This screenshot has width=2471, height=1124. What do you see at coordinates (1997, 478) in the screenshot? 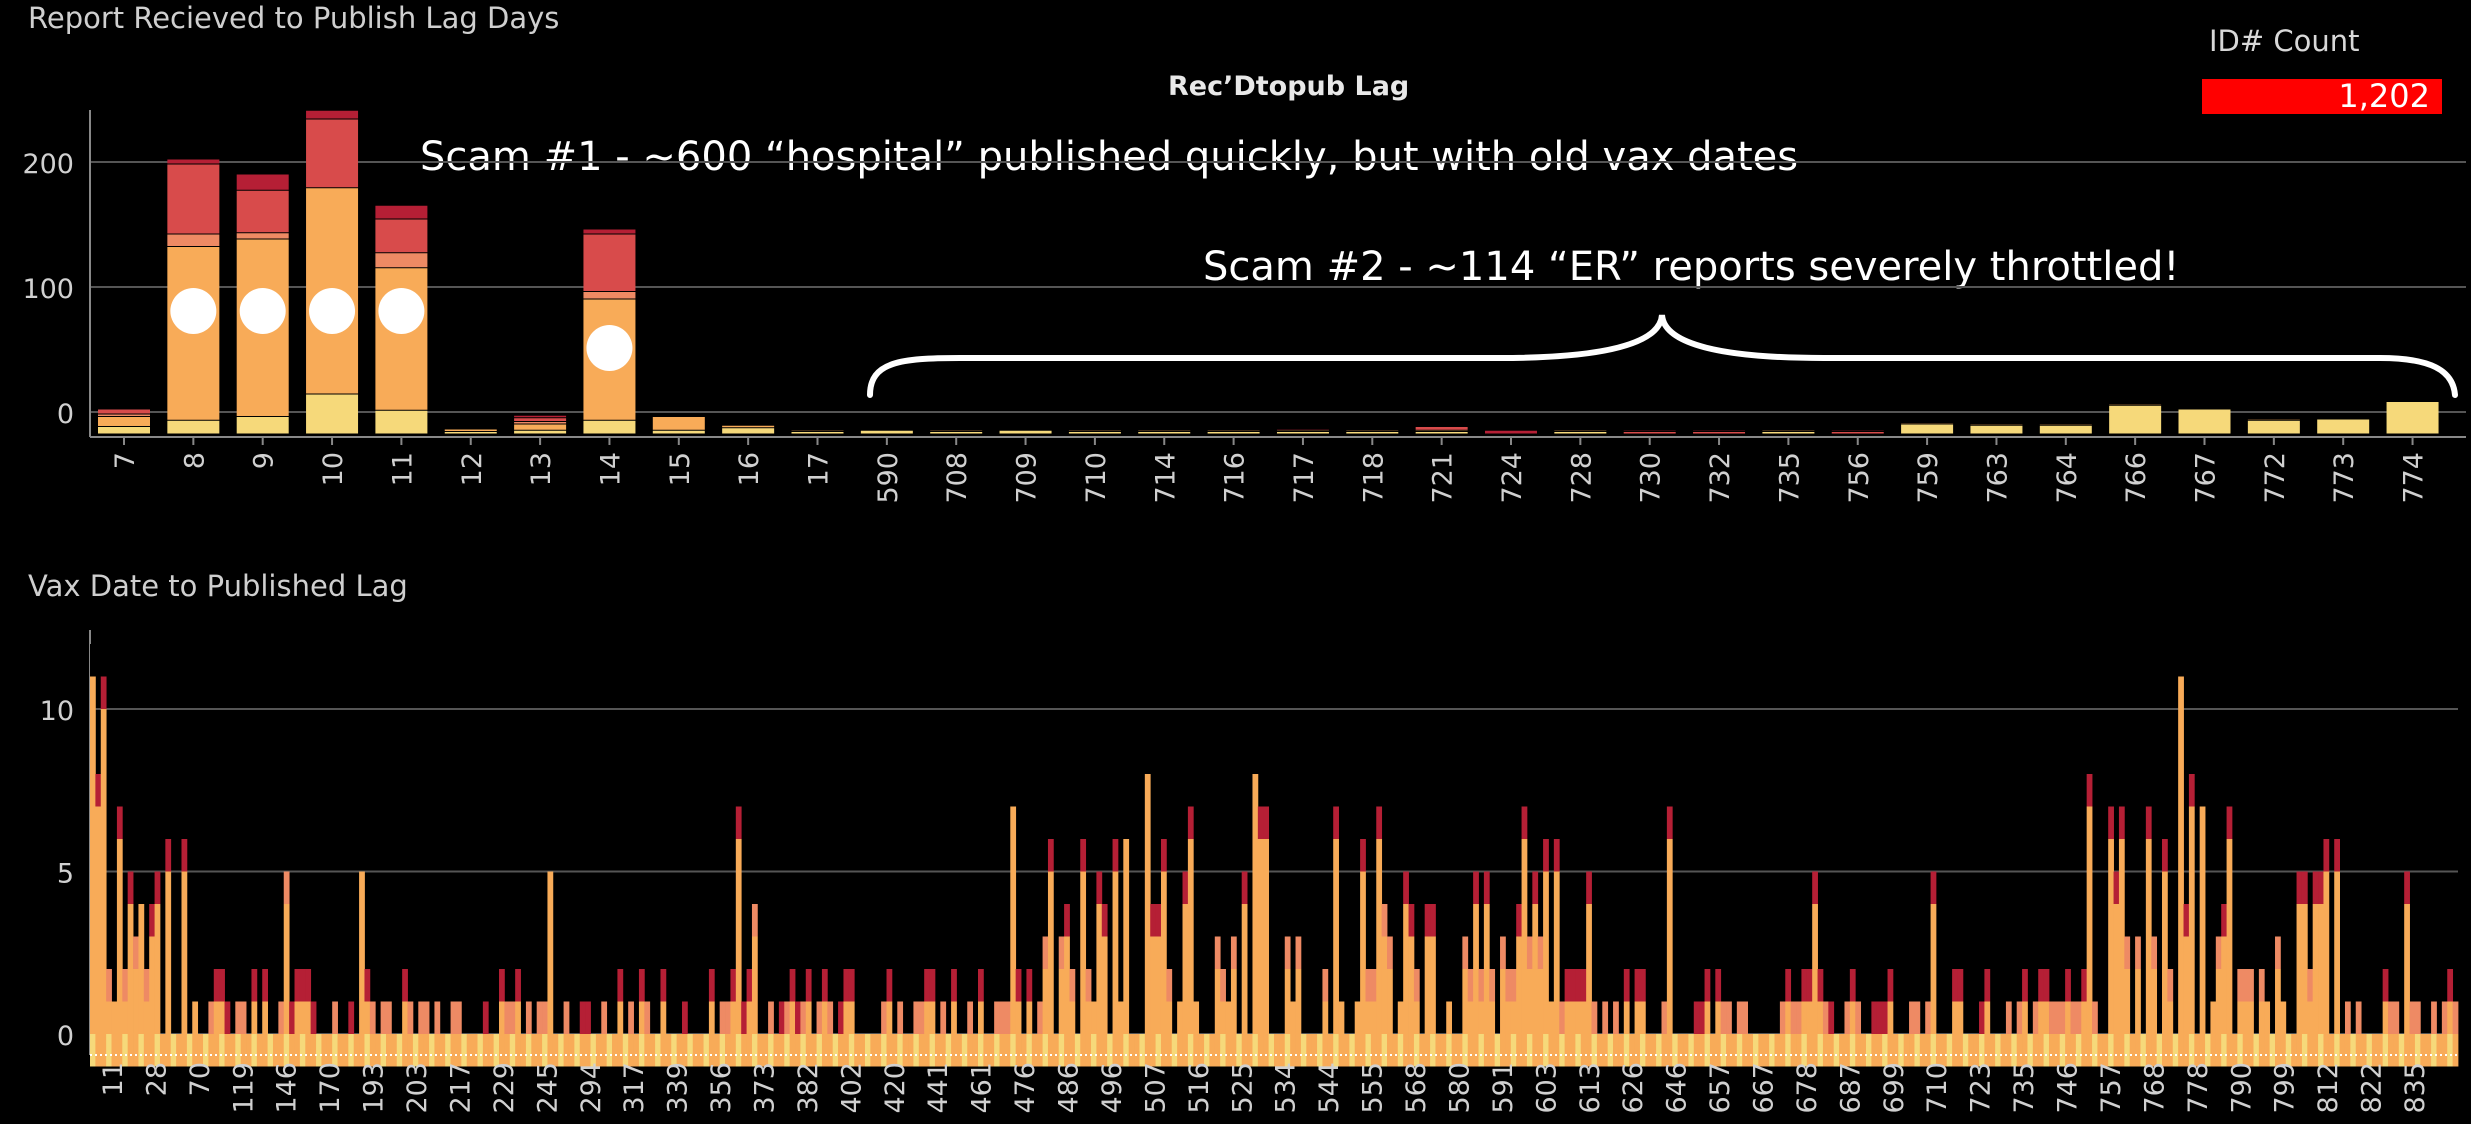
I see `top-x-tick-label: 763` at bounding box center [1997, 478].